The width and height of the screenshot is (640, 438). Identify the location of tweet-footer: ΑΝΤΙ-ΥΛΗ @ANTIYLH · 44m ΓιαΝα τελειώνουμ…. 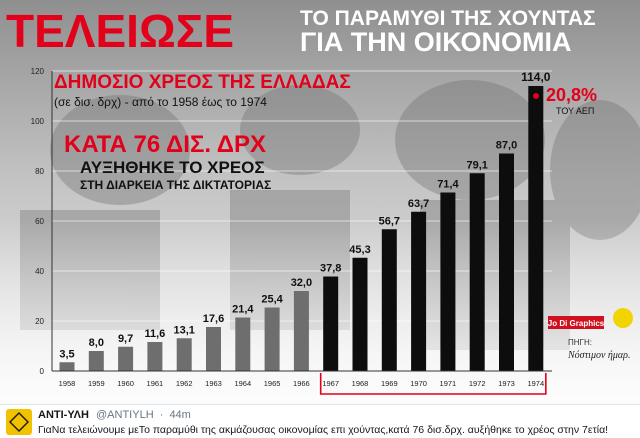
(320, 421).